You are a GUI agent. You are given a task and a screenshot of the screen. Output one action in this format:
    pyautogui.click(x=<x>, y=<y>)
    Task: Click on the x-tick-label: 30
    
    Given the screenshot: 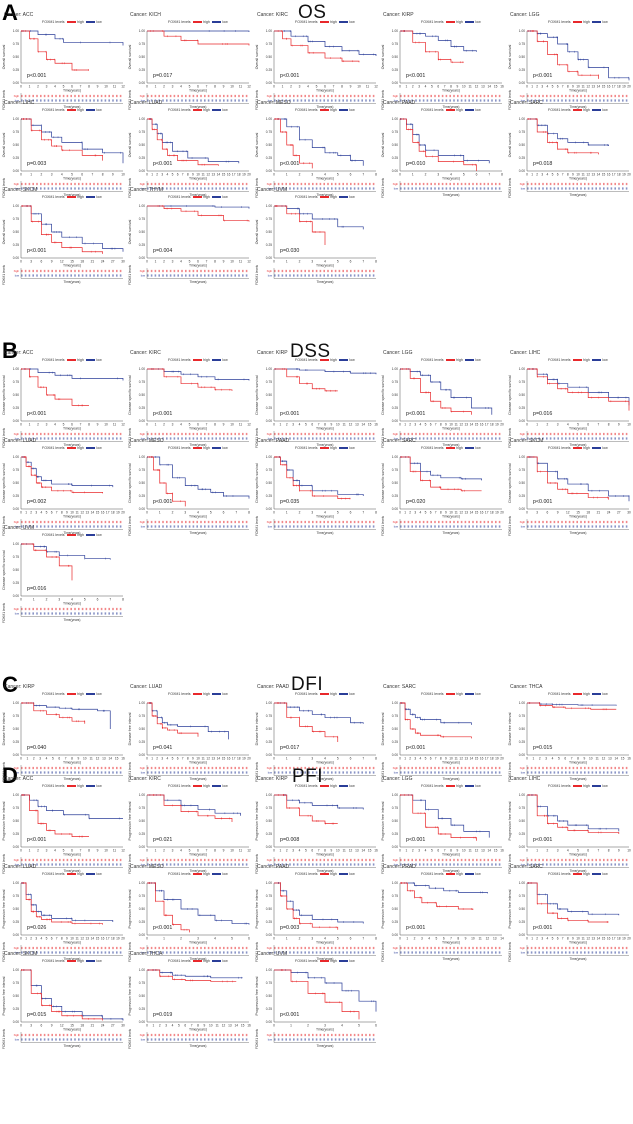 What is the action you would take?
    pyautogui.click(x=123, y=1026)
    